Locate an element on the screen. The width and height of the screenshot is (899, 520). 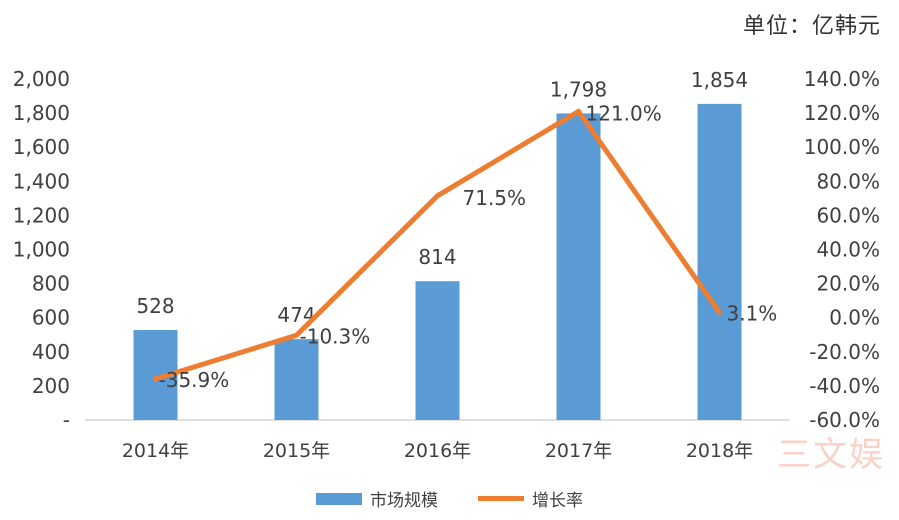
y-right-tick-label: -40.0% is located at coordinates (844, 386).